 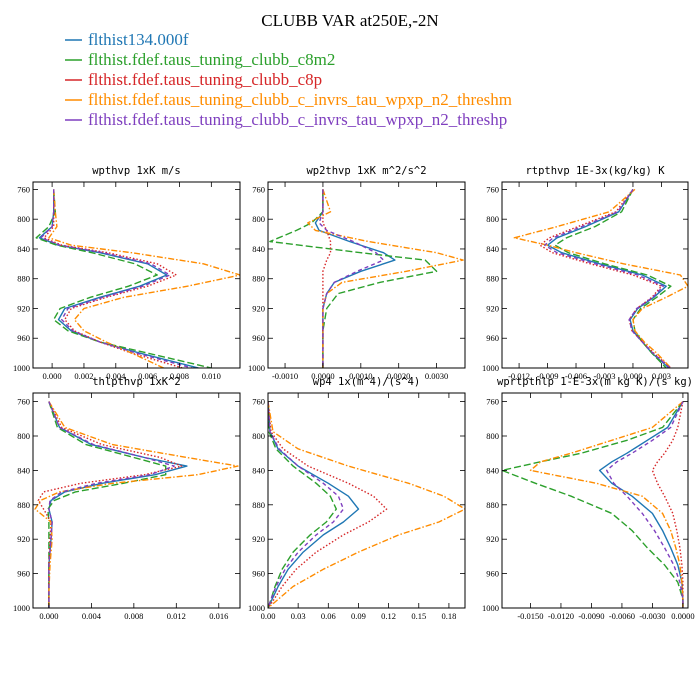 I want to click on x-tick-label: 0.016, so click(x=218, y=616).